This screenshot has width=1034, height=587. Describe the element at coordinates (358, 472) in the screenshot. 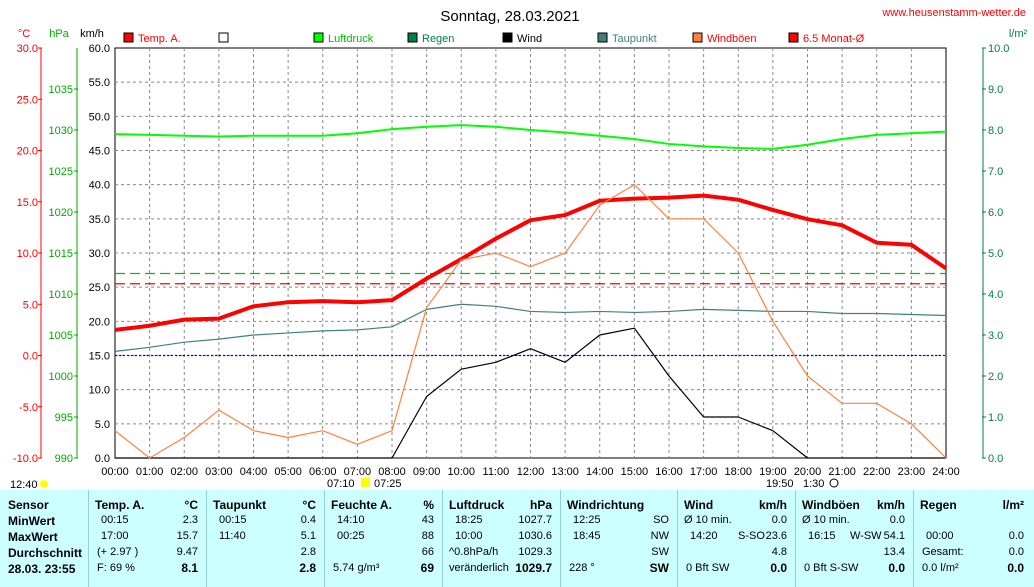

I see `time-tick-label: 07:00` at that location.